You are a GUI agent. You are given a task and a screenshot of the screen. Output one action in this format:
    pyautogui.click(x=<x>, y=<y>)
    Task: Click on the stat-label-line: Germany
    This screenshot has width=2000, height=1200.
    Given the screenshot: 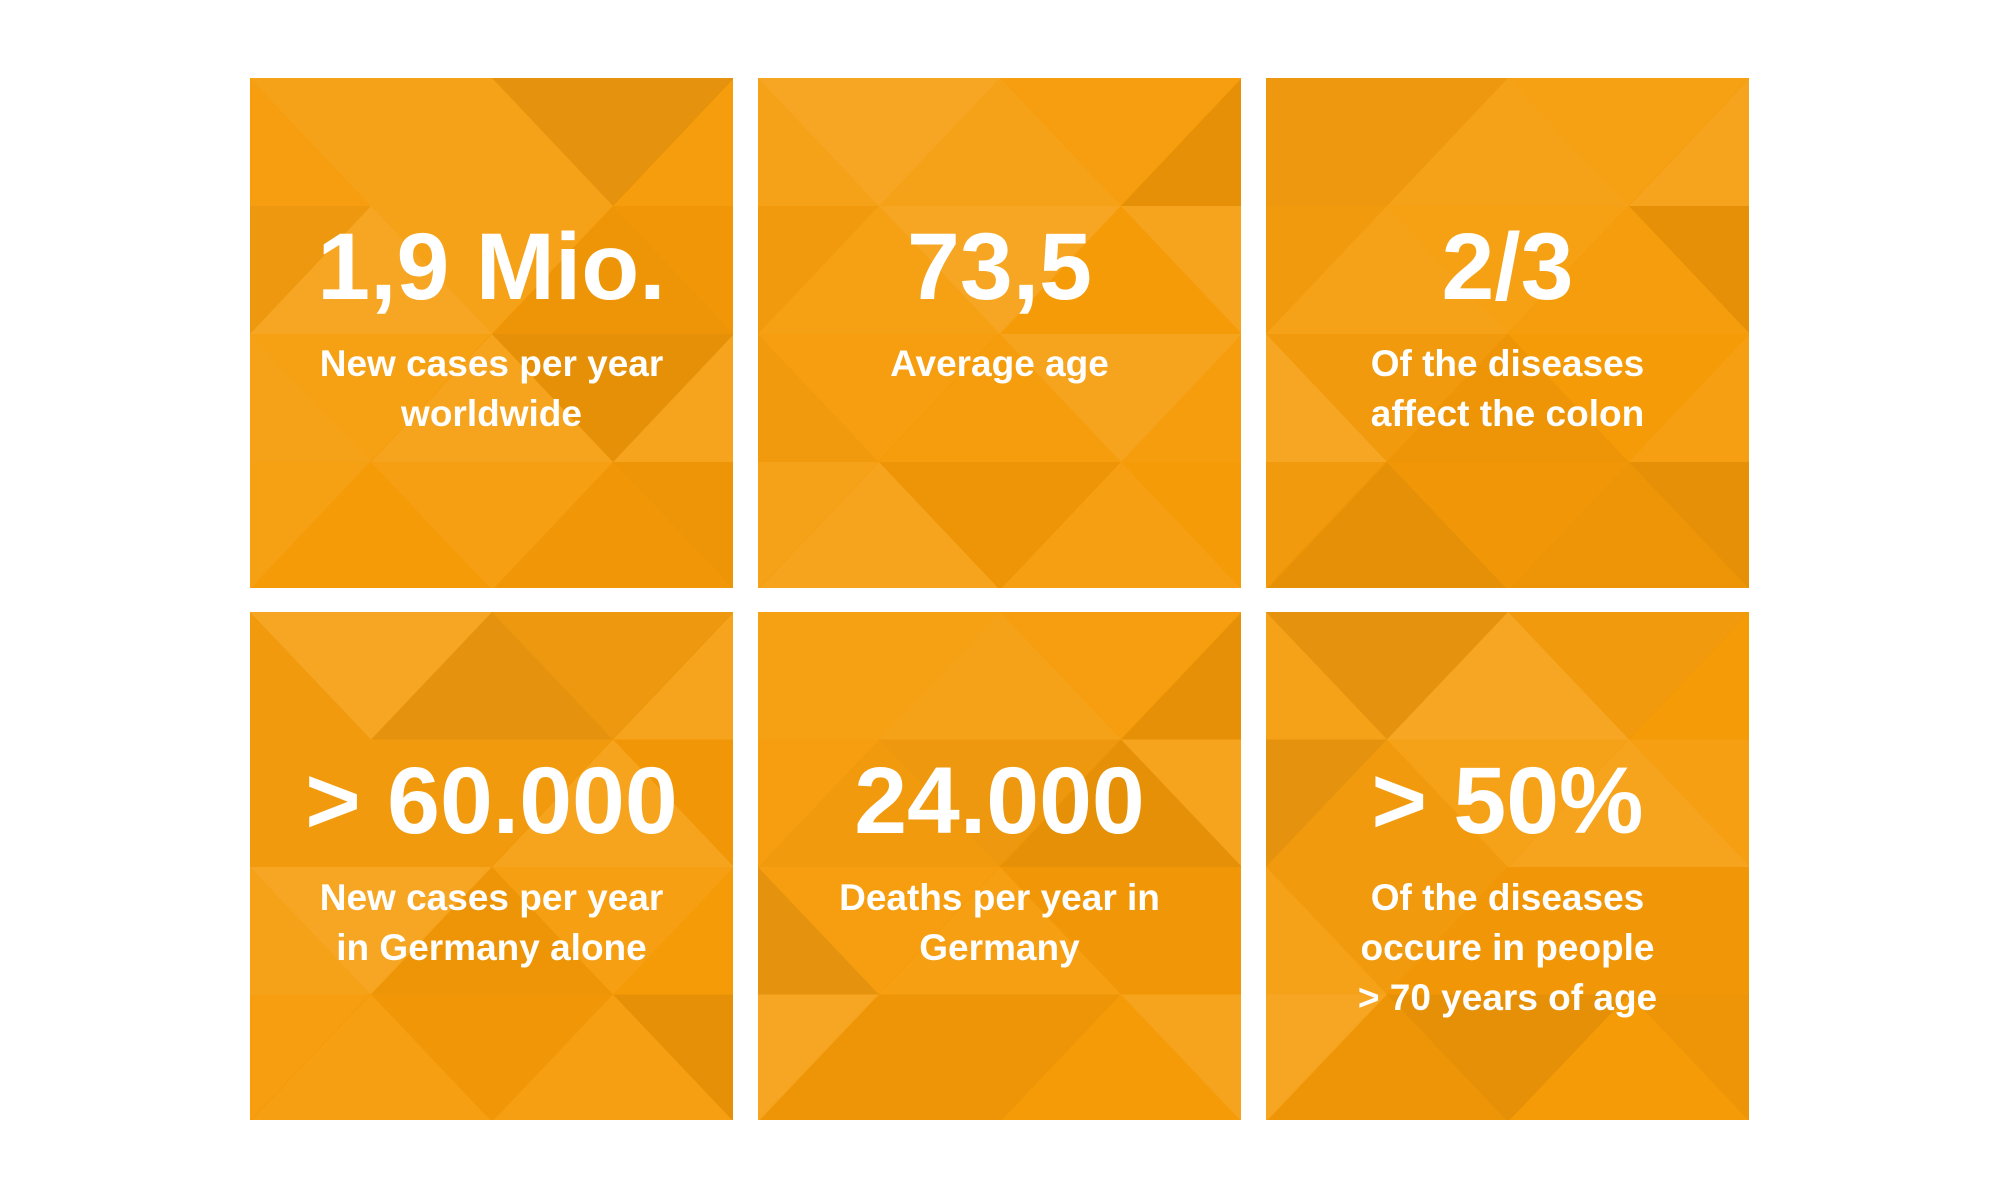 What is the action you would take?
    pyautogui.click(x=999, y=947)
    